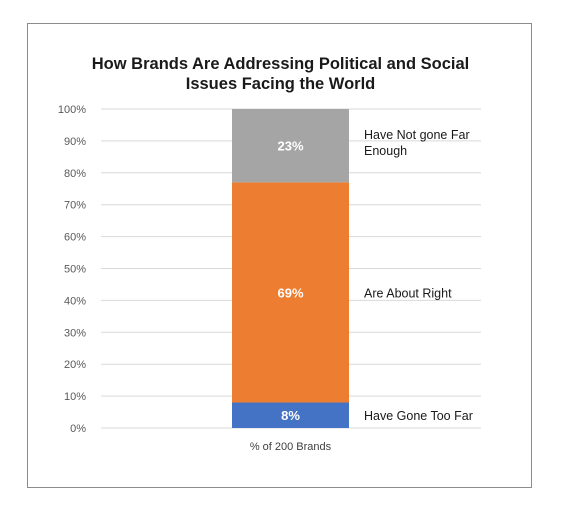 Image resolution: width=566 pixels, height=513 pixels. What do you see at coordinates (290, 281) in the screenshot?
I see `data-labels: 8% 69% 23%` at bounding box center [290, 281].